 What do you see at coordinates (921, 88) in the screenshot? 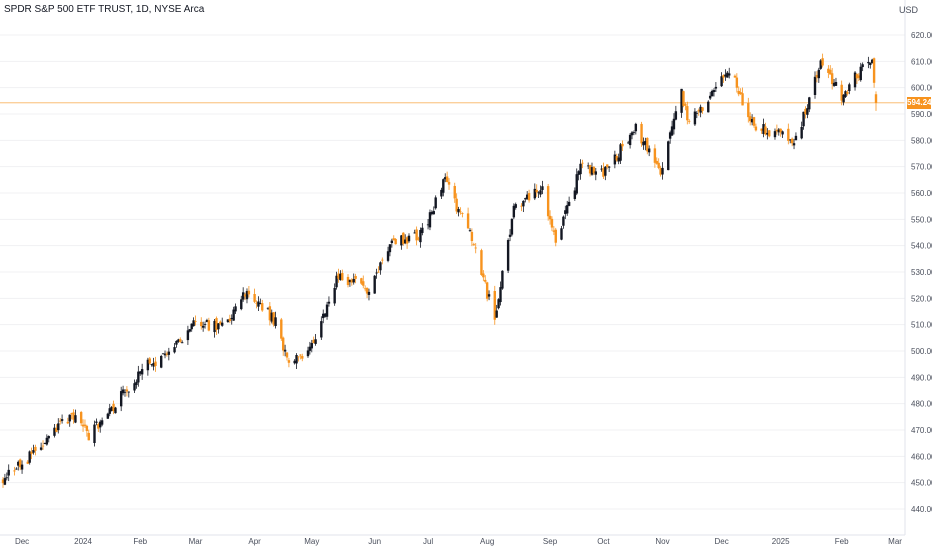
I see `y-tick-label: 600.00` at bounding box center [921, 88].